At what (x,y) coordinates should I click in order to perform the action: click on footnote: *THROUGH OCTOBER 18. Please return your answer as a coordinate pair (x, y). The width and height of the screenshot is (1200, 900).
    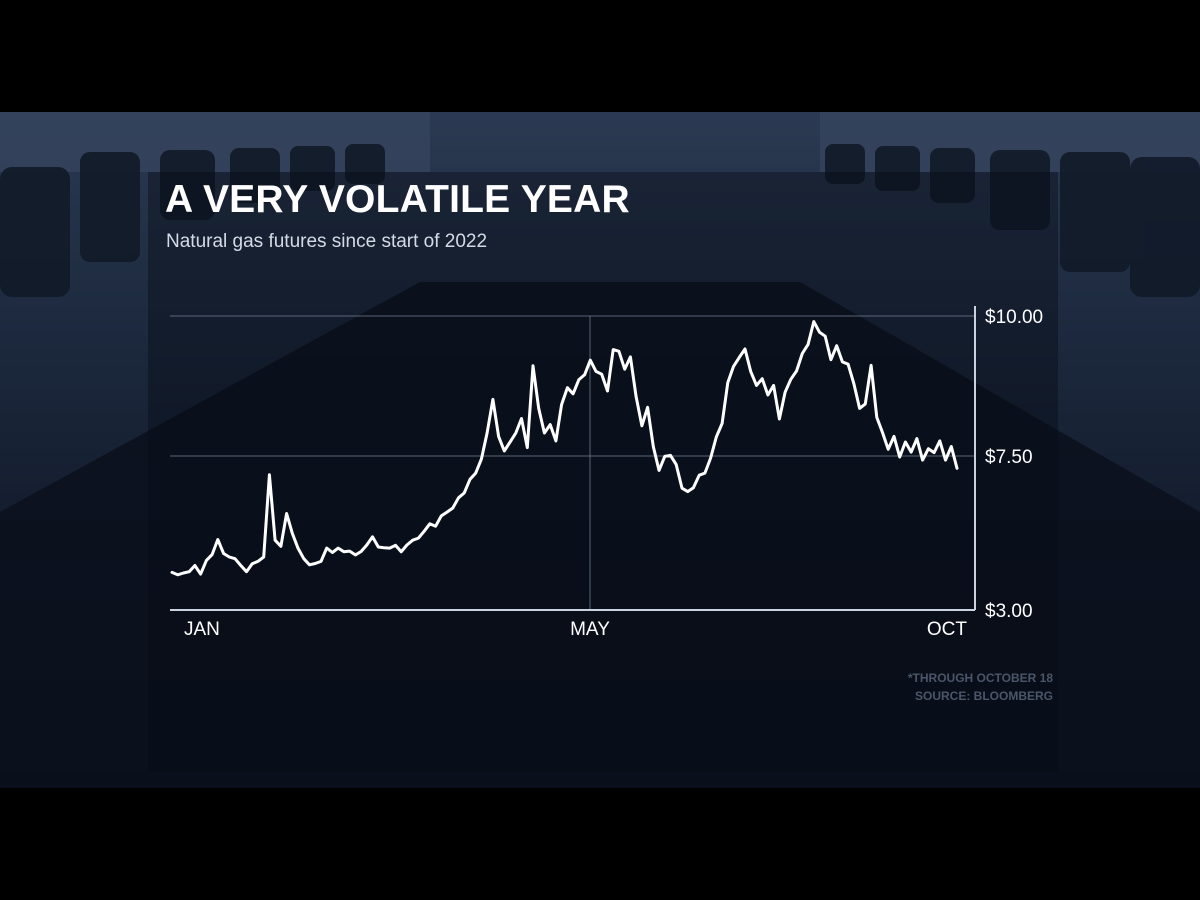
    Looking at the image, I should click on (980, 678).